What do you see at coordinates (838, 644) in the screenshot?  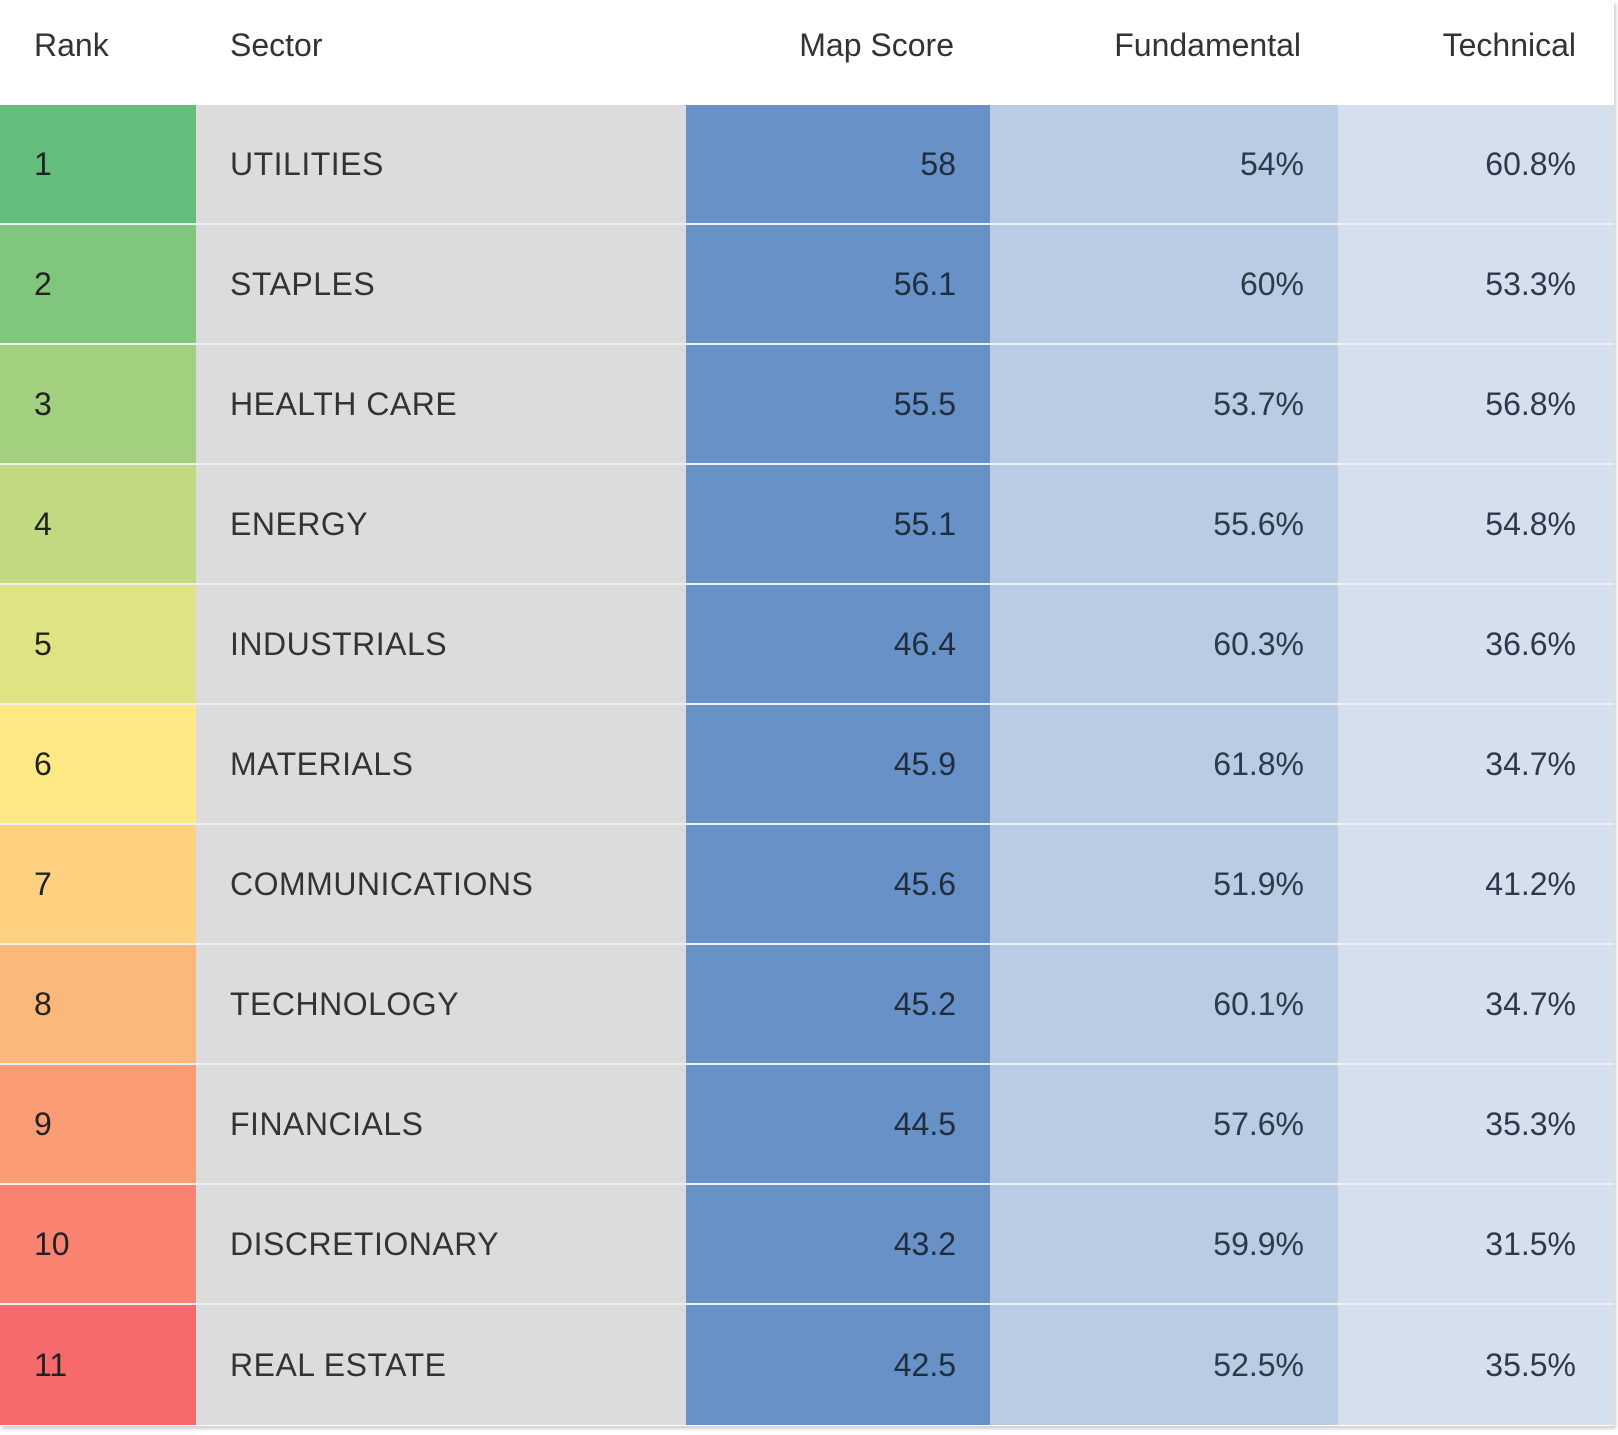 I see `map-score-cell: 46.4` at bounding box center [838, 644].